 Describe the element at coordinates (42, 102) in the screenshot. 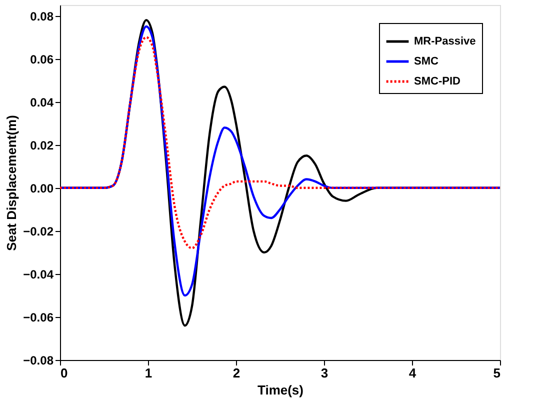

I see `y-tick-label: 0.04` at that location.